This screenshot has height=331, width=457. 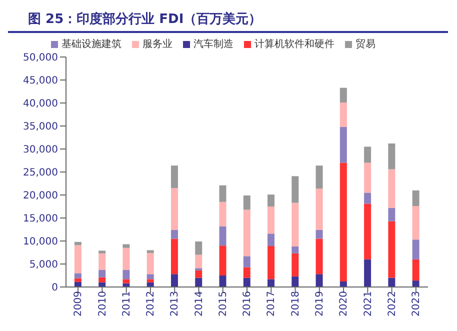 What do you see at coordinates (366, 44) in the screenshot?
I see `legend-label: 贸易` at bounding box center [366, 44].